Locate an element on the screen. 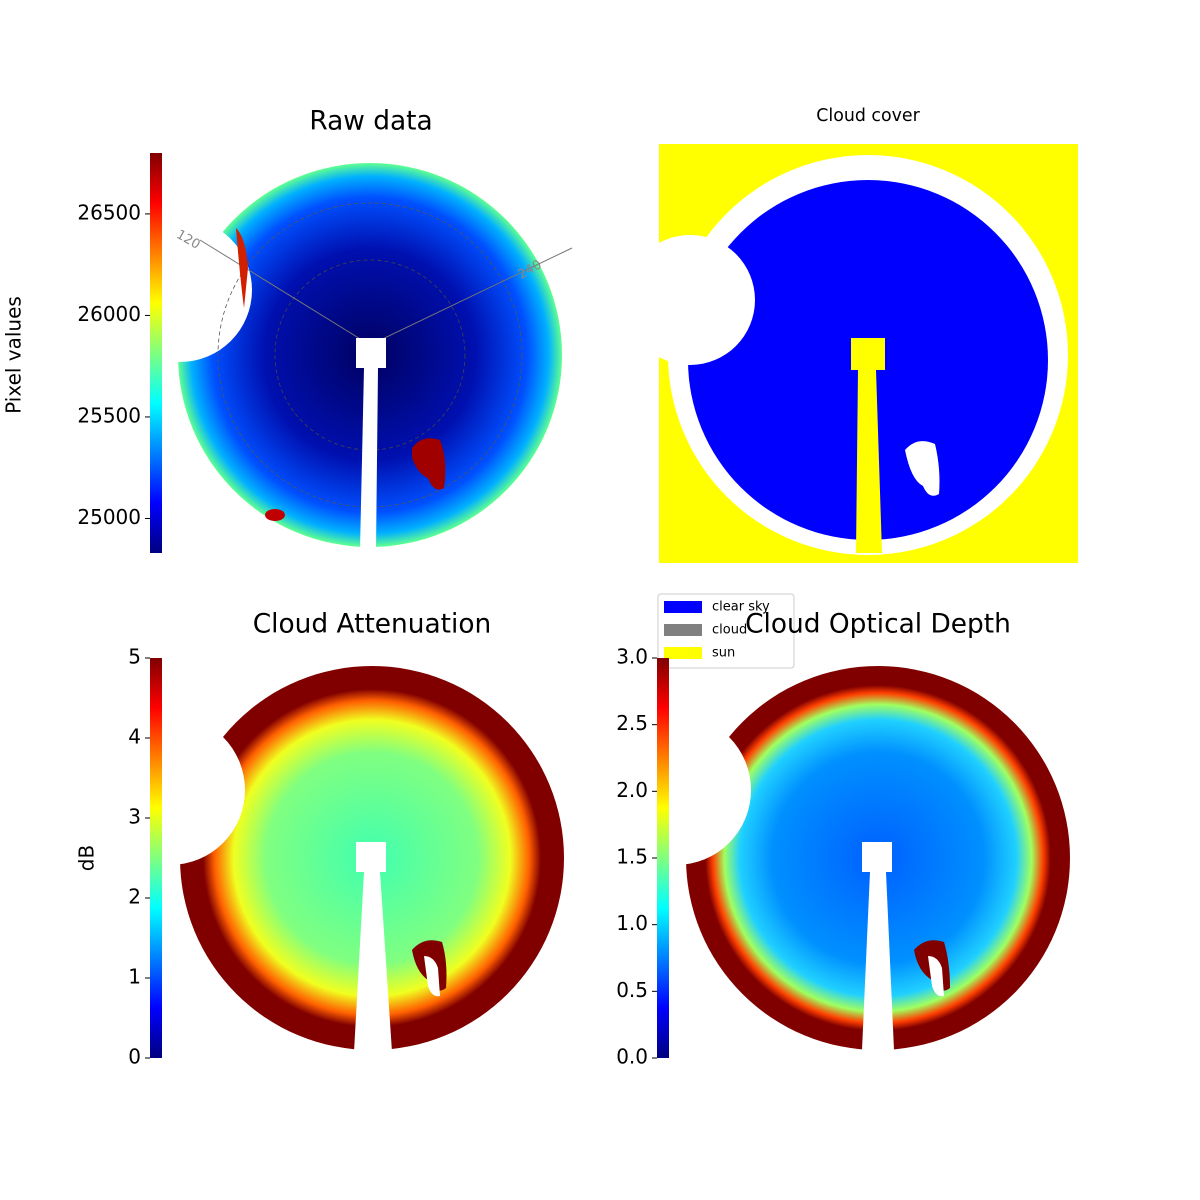  colorbar-tick-label: 0.5 is located at coordinates (632, 990).